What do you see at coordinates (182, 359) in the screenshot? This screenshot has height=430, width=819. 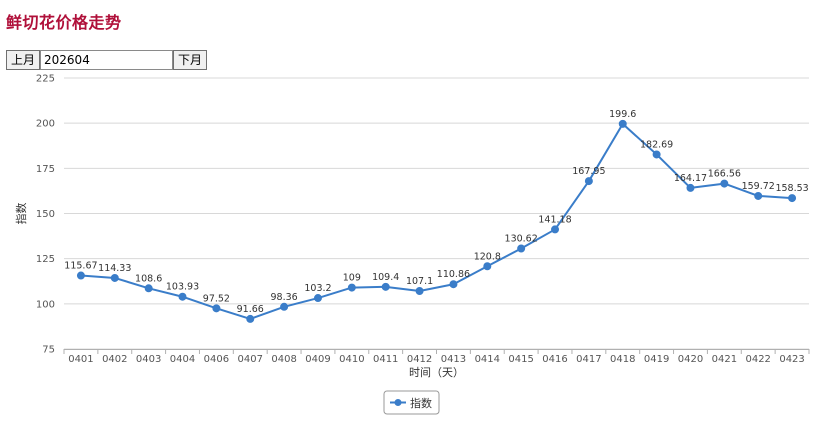 I see `x-tick-label: 0404` at bounding box center [182, 359].